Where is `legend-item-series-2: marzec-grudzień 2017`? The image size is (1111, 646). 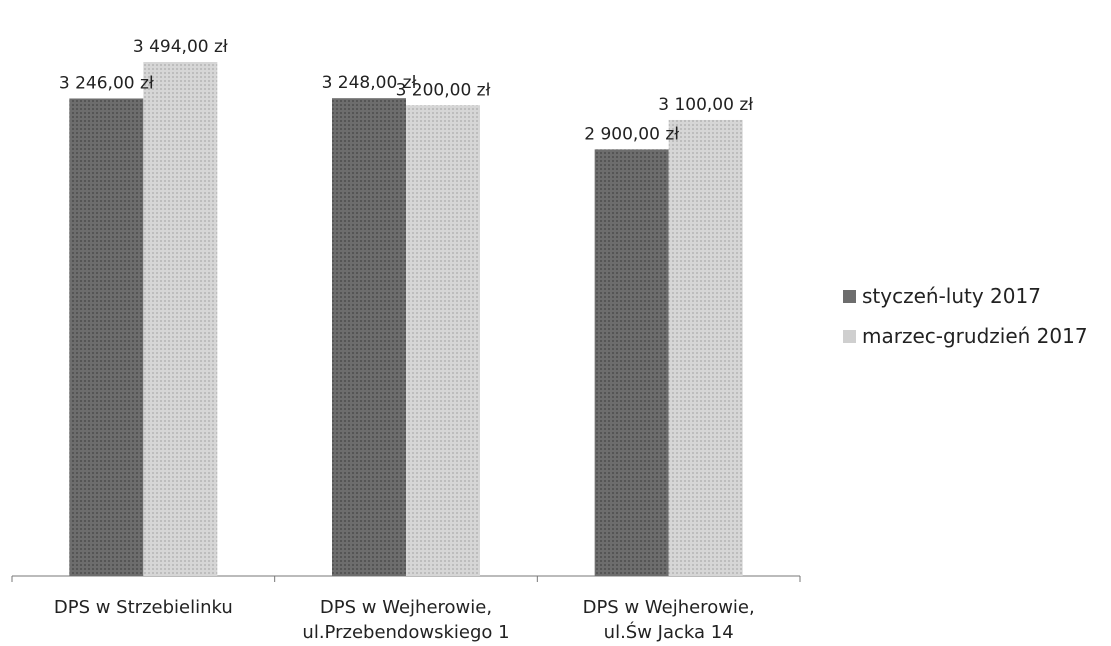
legend-item-series-2: marzec-grudzień 2017 is located at coordinates (965, 336).